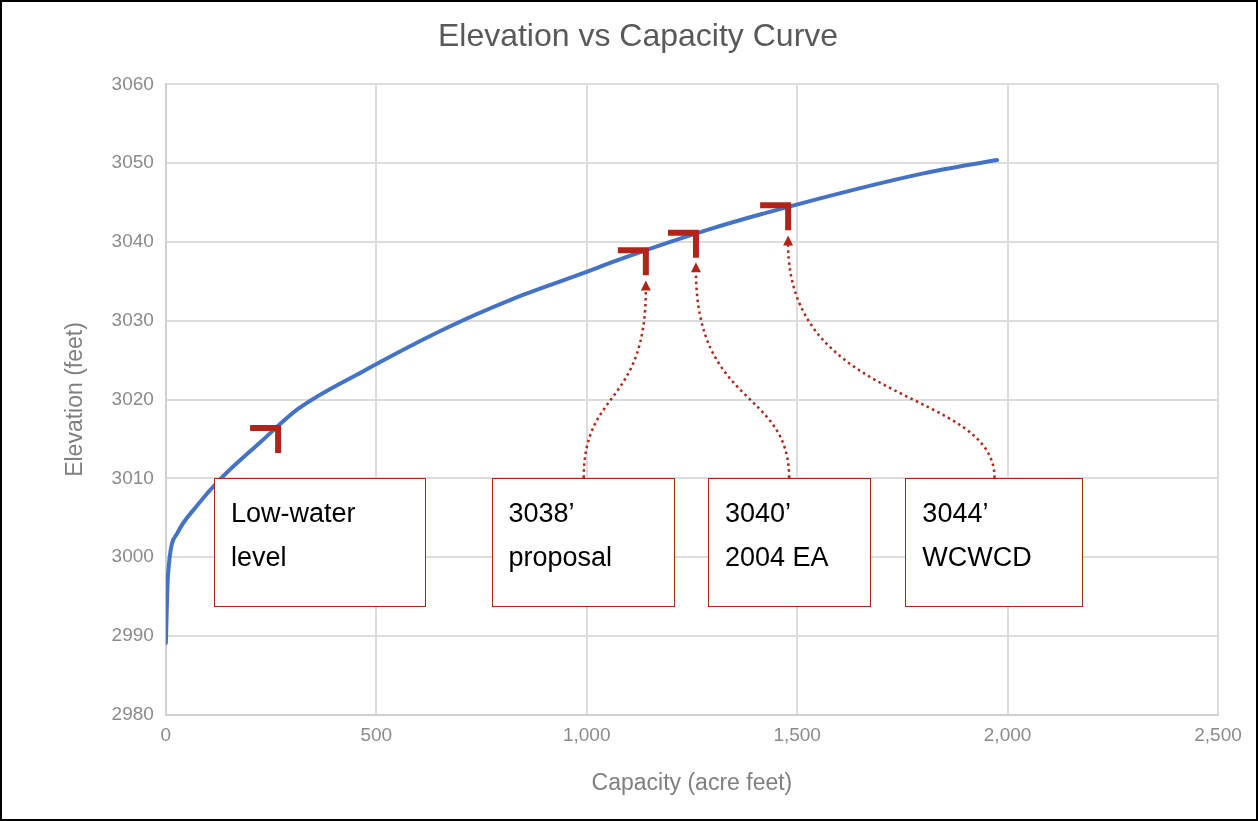  I want to click on y-tick-label: 3020, so click(132, 398).